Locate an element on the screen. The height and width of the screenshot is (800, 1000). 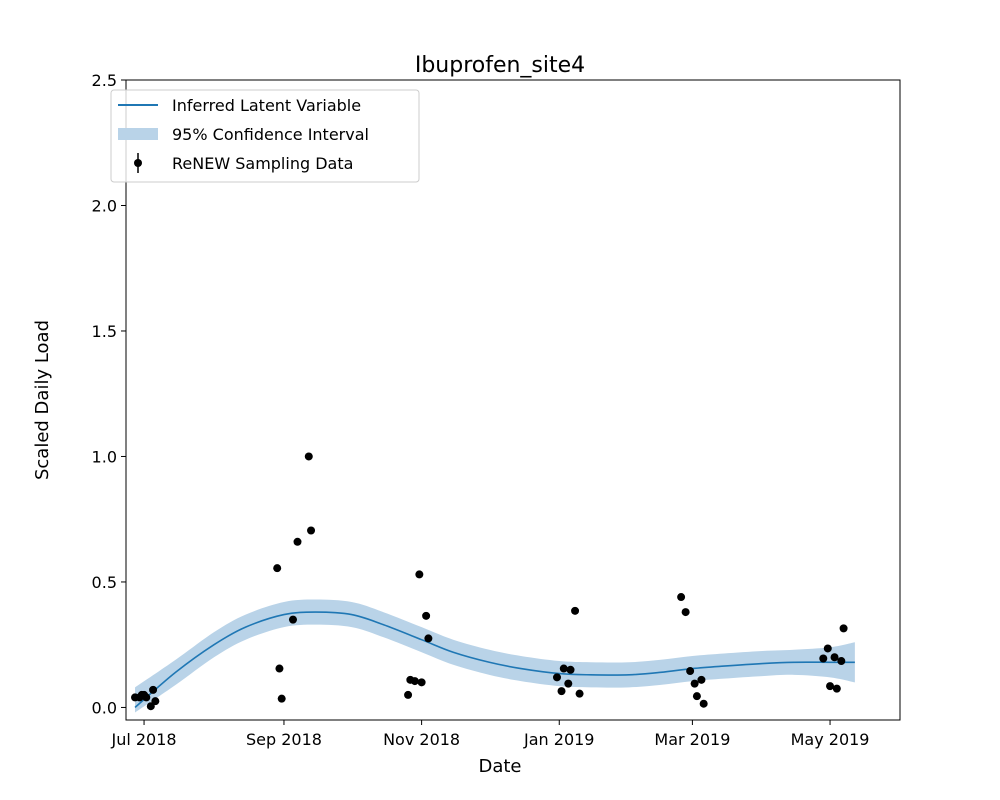
latent-line is located at coordinates (494, 660).